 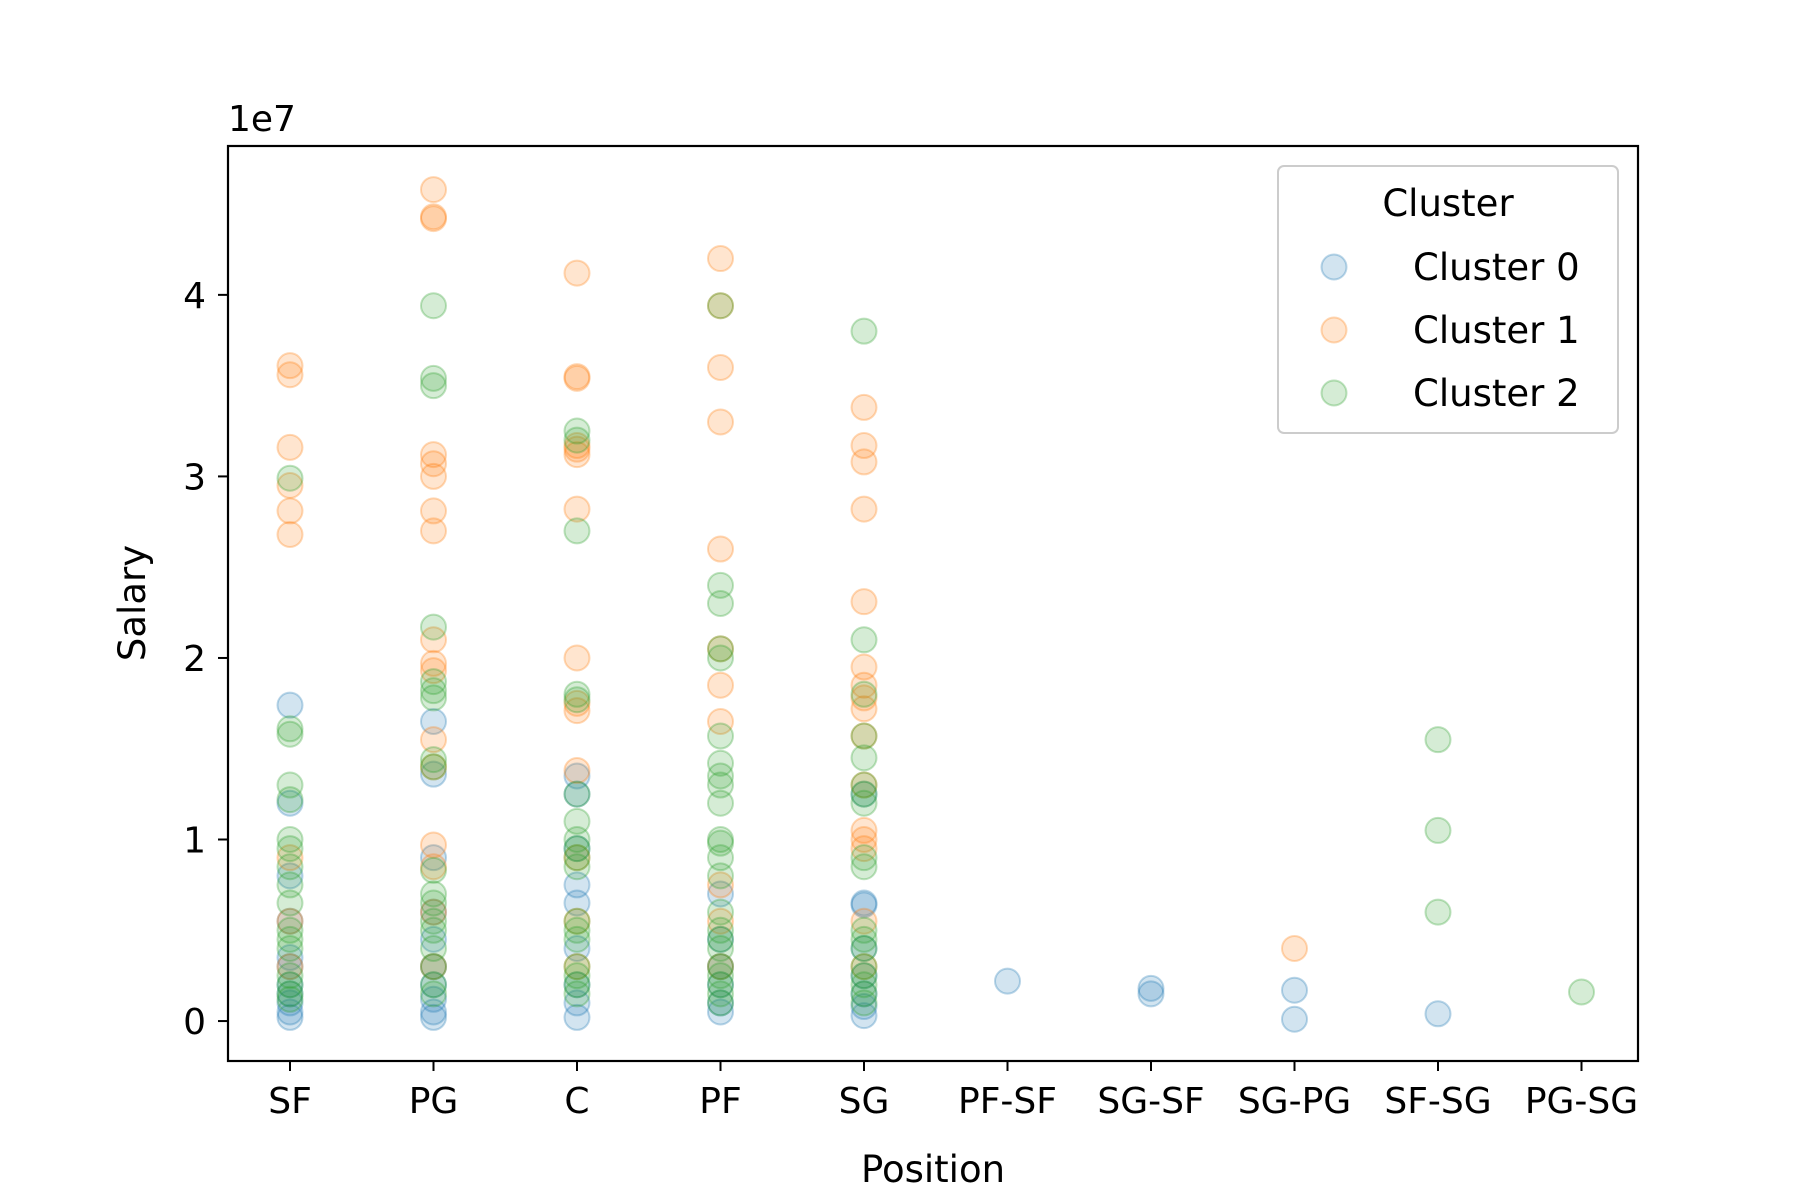 I want to click on x-tick-label: SF, so click(x=290, y=1101).